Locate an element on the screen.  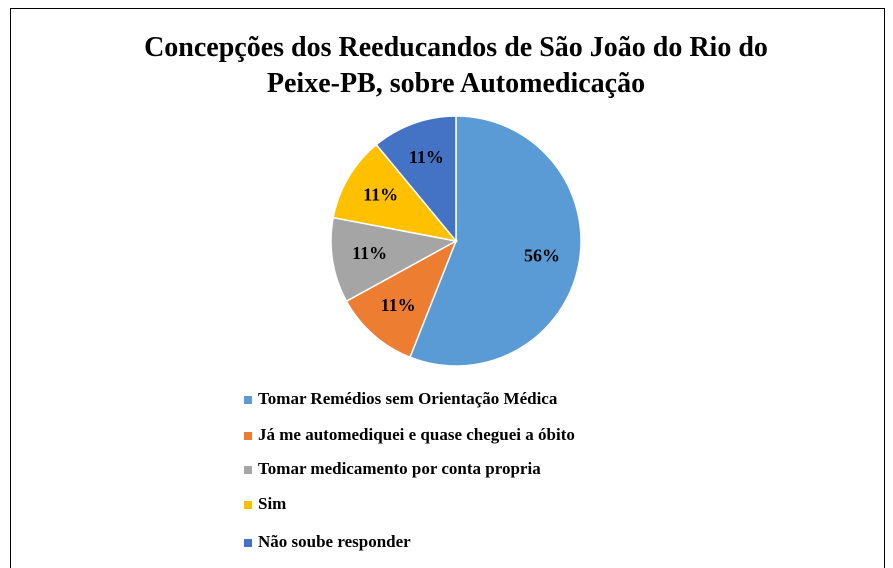
legend-label: Tomar Remédios sem Orientação Médica is located at coordinates (408, 398).